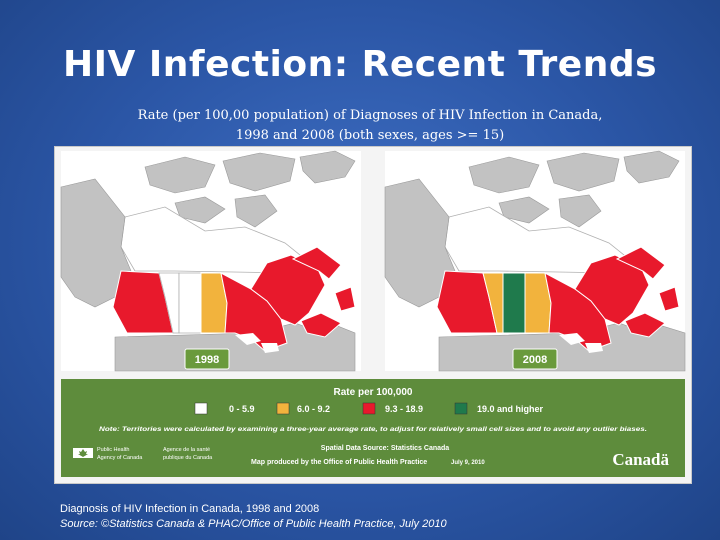  I want to click on badge-1998-label: 1998, so click(207, 360).